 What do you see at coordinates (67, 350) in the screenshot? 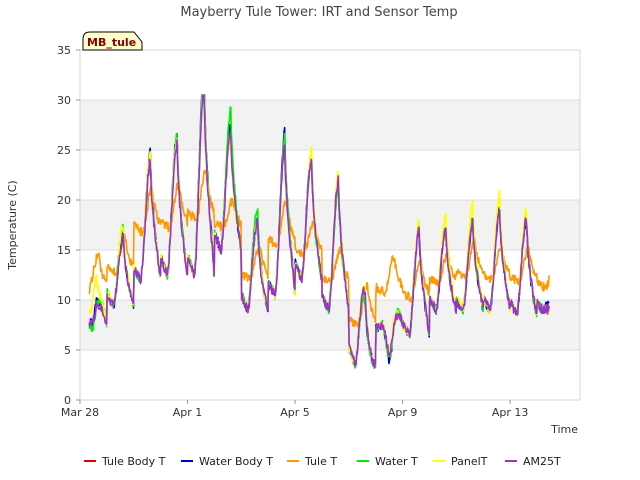
I see `y-tick-label: 5` at bounding box center [67, 350].